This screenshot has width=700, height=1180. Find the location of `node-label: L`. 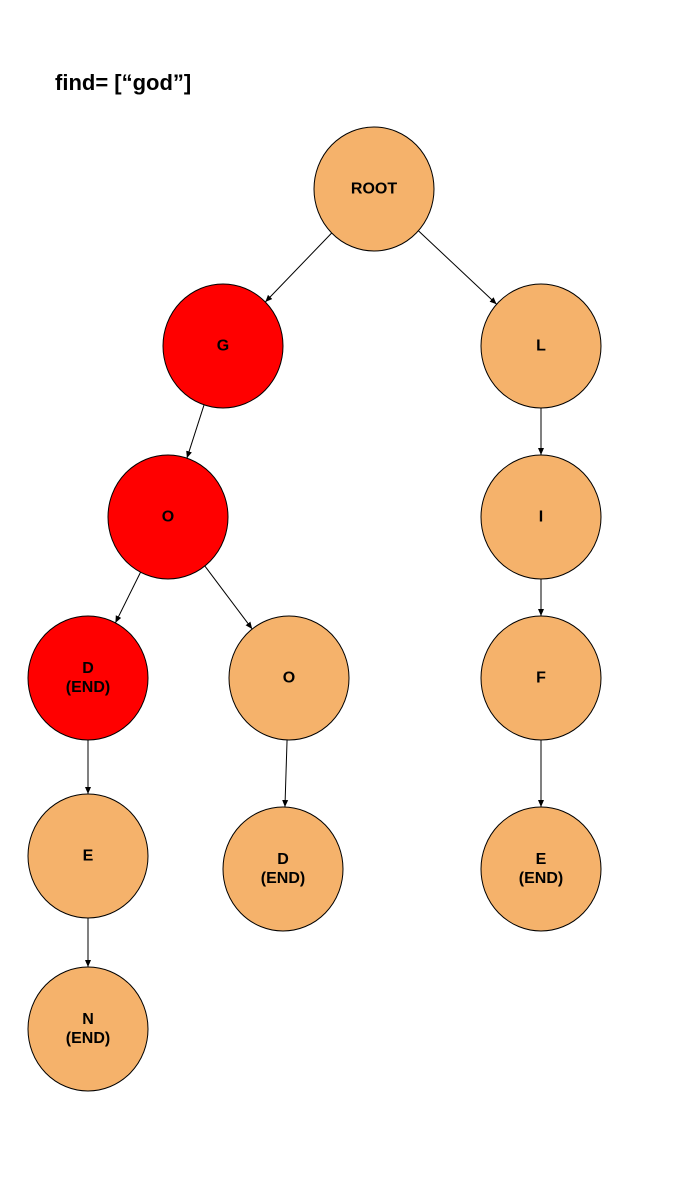

node-label: L is located at coordinates (541, 346).